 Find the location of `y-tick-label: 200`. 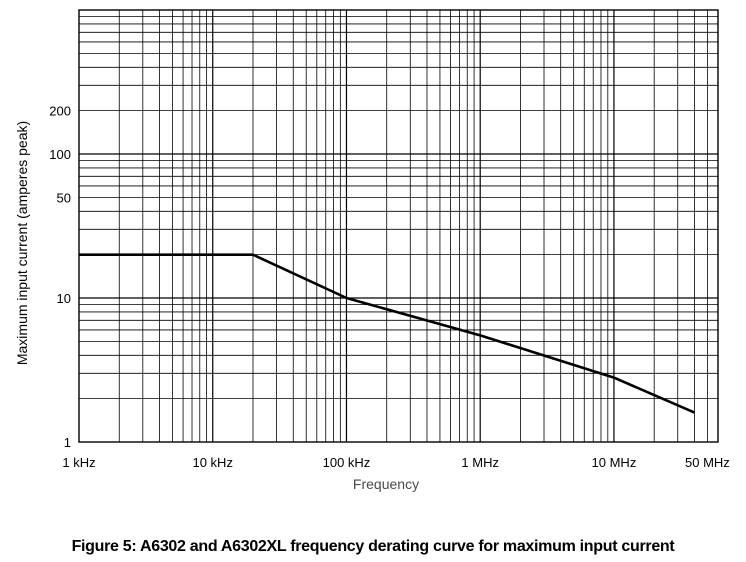

y-tick-label: 200 is located at coordinates (60, 111).